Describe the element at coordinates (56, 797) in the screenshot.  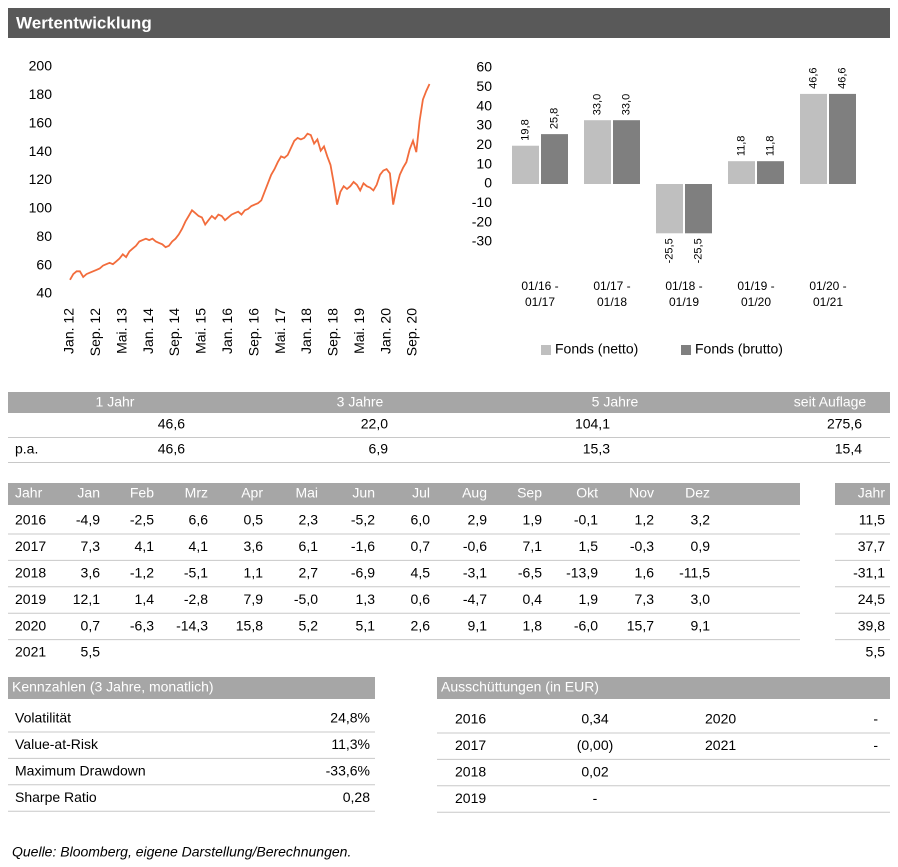
I see `row-label: Sharpe Ratio` at that location.